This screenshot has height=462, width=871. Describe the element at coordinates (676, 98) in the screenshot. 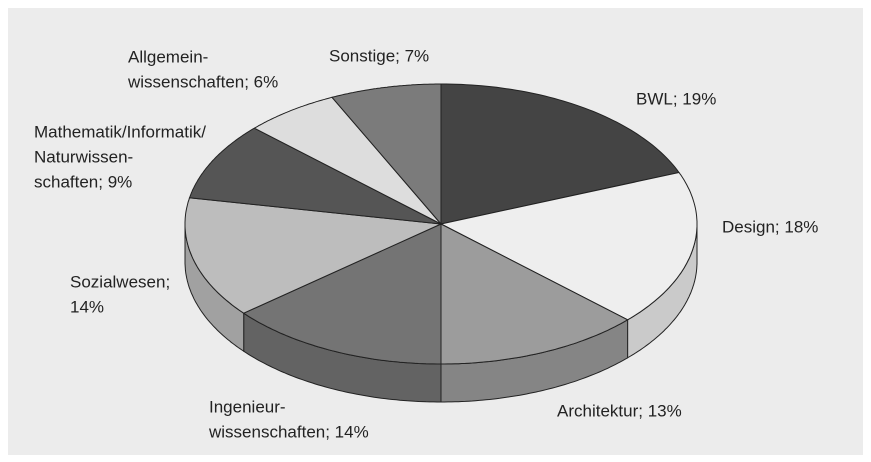

I see `slice-label: BWL; 19%` at that location.